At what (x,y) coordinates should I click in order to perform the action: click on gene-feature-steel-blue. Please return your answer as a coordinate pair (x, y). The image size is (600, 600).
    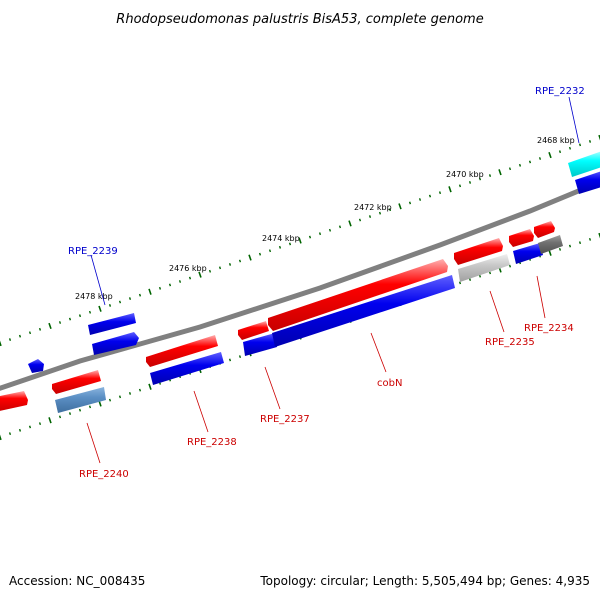
    Looking at the image, I should click on (80, 400).